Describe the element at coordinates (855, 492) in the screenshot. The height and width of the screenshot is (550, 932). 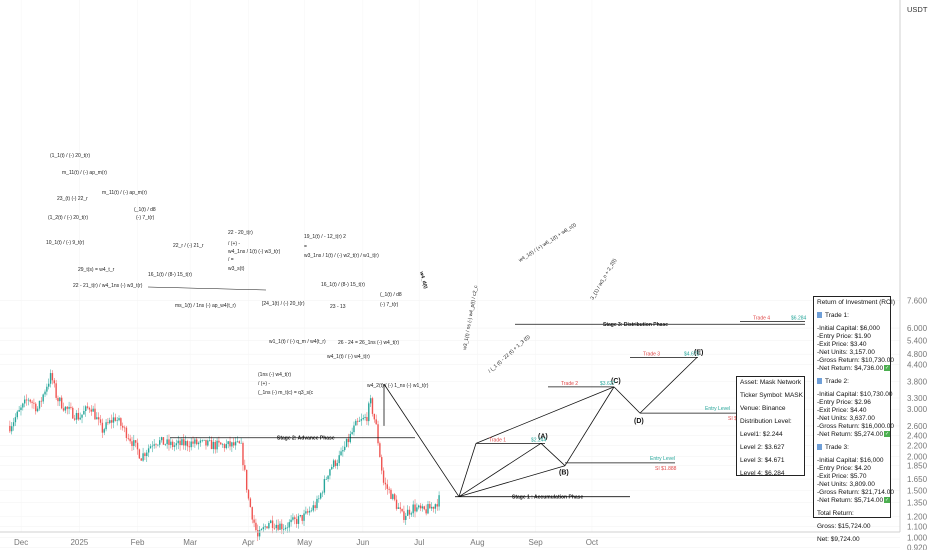
I see `roi-line: -Gross Return: $21,714.00` at that location.